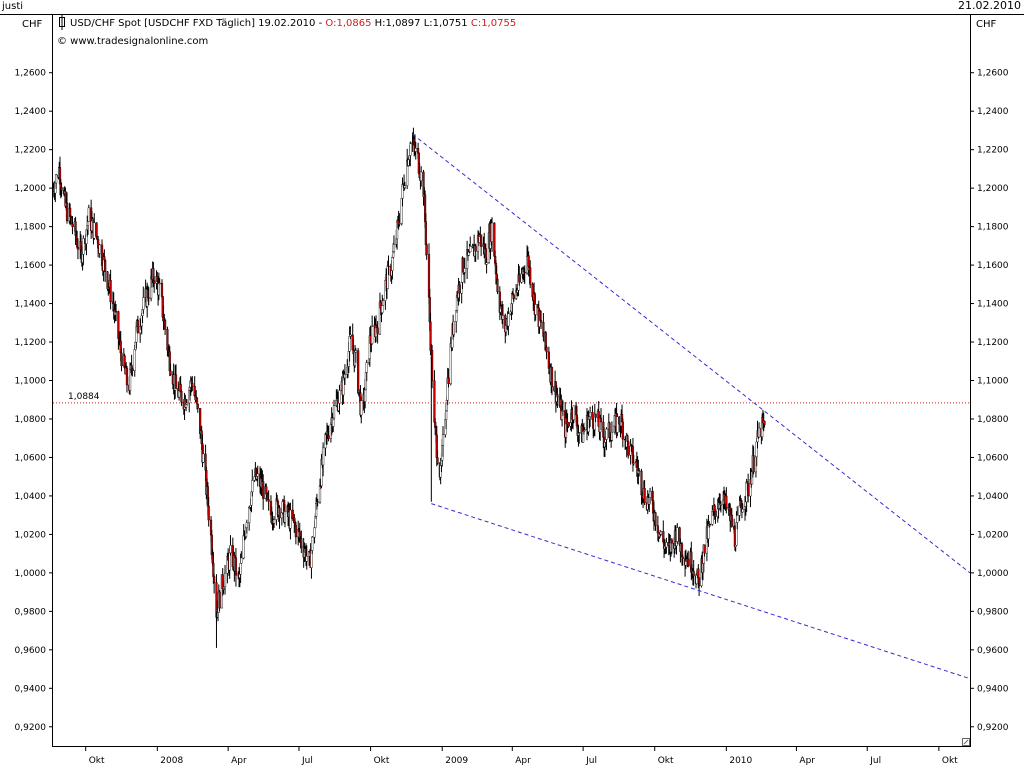 This screenshot has width=1024, height=768. What do you see at coordinates (84, 397) in the screenshot?
I see `reference-line-label: 1,0884` at bounding box center [84, 397].